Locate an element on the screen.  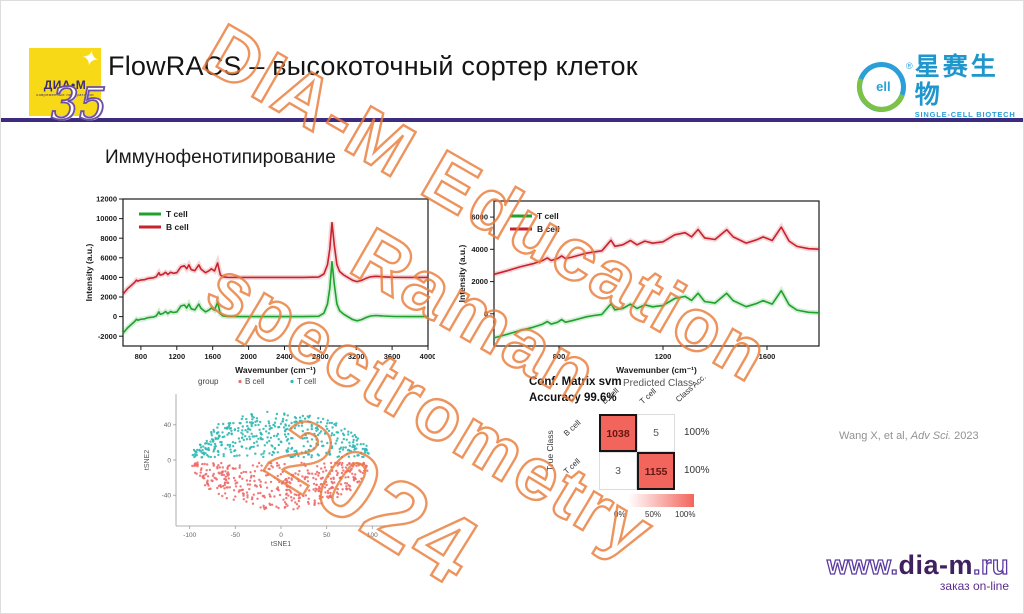
svg-text: group is located at coordinates (208, 381).